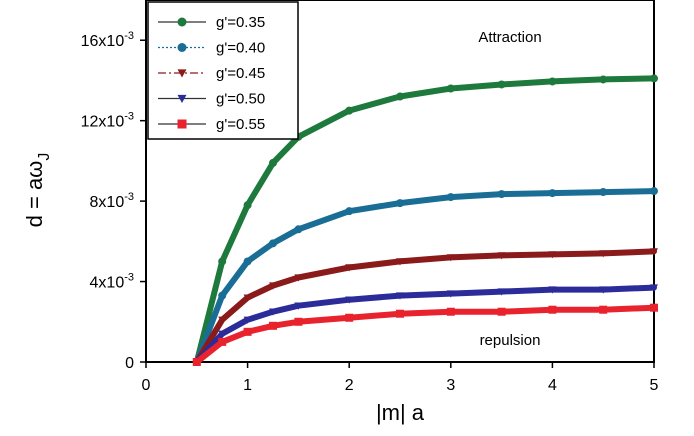 The image size is (694, 436). What do you see at coordinates (450, 385) in the screenshot?
I see `x-tick-label: 3` at bounding box center [450, 385].